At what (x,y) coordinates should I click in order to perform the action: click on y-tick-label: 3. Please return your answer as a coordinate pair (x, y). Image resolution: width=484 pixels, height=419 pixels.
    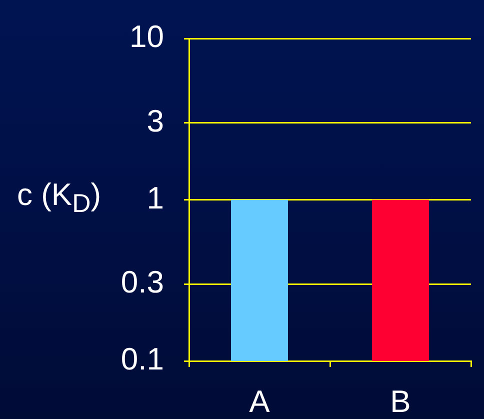
    Looking at the image, I should click on (155, 120).